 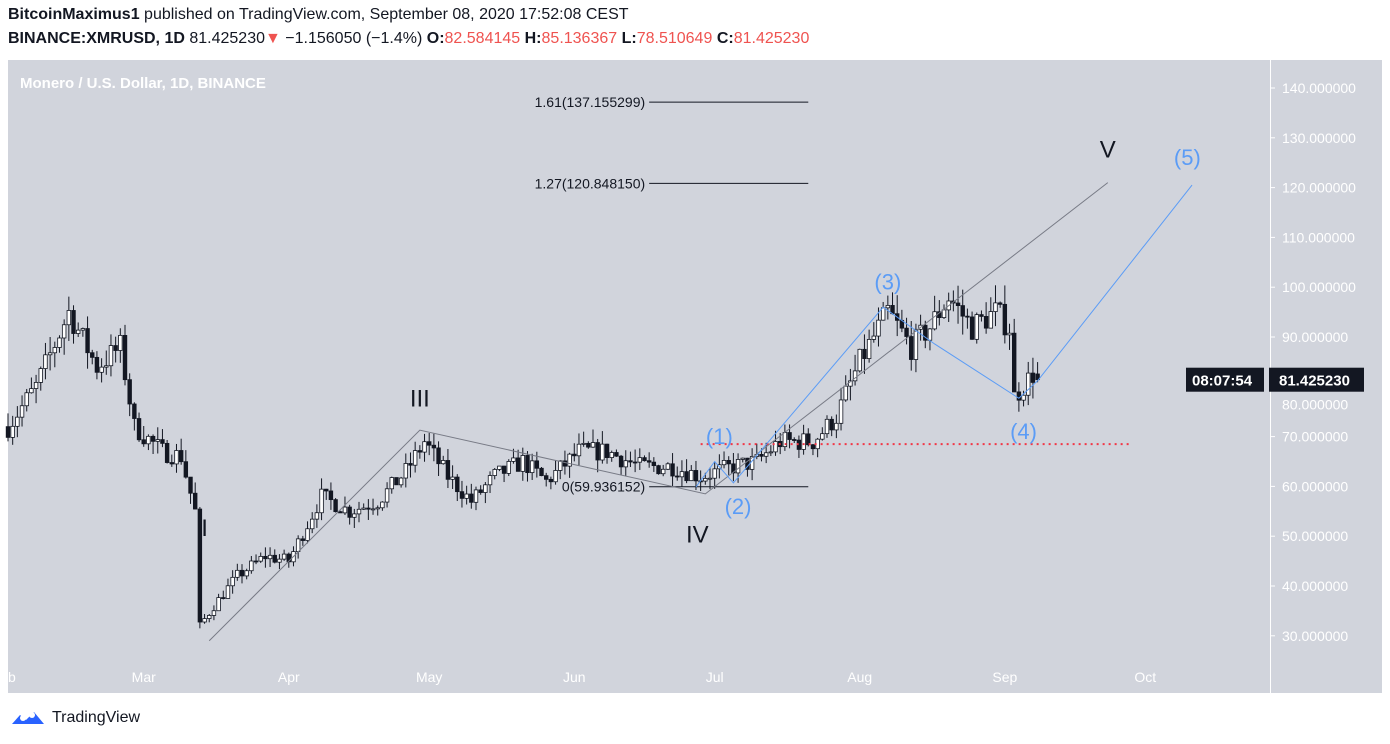 What do you see at coordinates (1315, 636) in the screenshot?
I see `y-tick-label: 30.000000` at bounding box center [1315, 636].